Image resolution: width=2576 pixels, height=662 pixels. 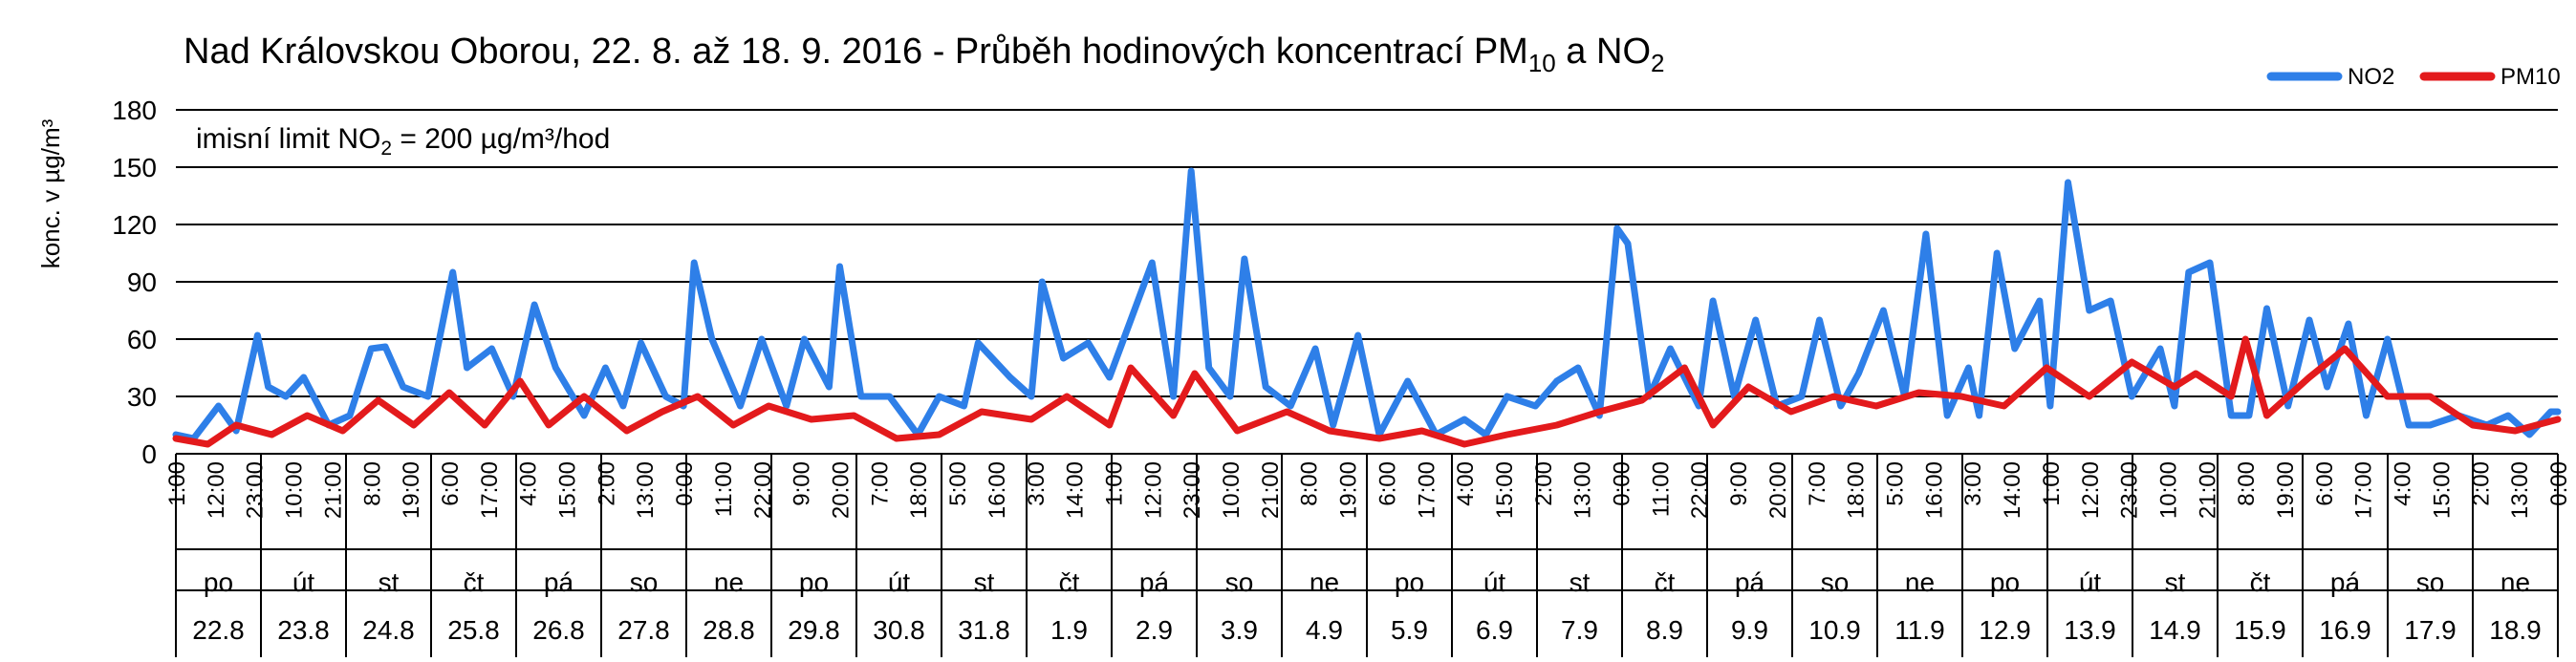 What do you see at coordinates (1239, 630) in the screenshot?
I see `date-label: 3.9` at bounding box center [1239, 630].